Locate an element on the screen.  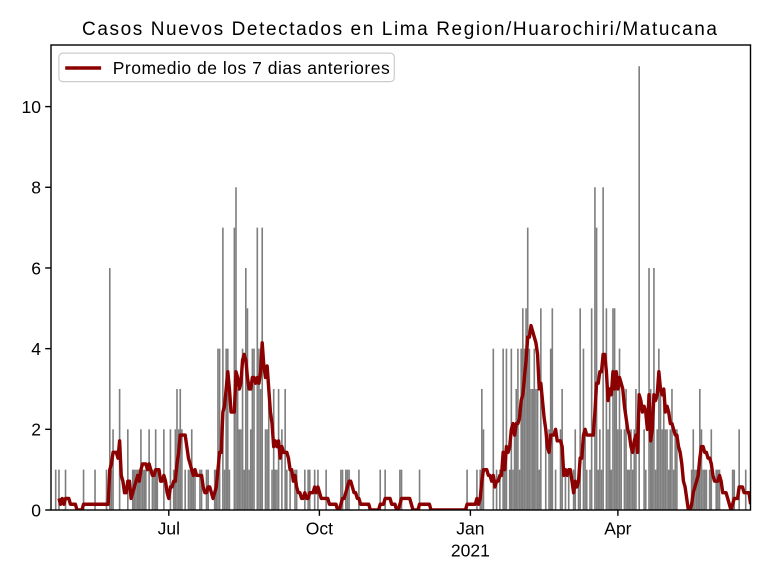
svg-text: 6 is located at coordinates (36, 268).